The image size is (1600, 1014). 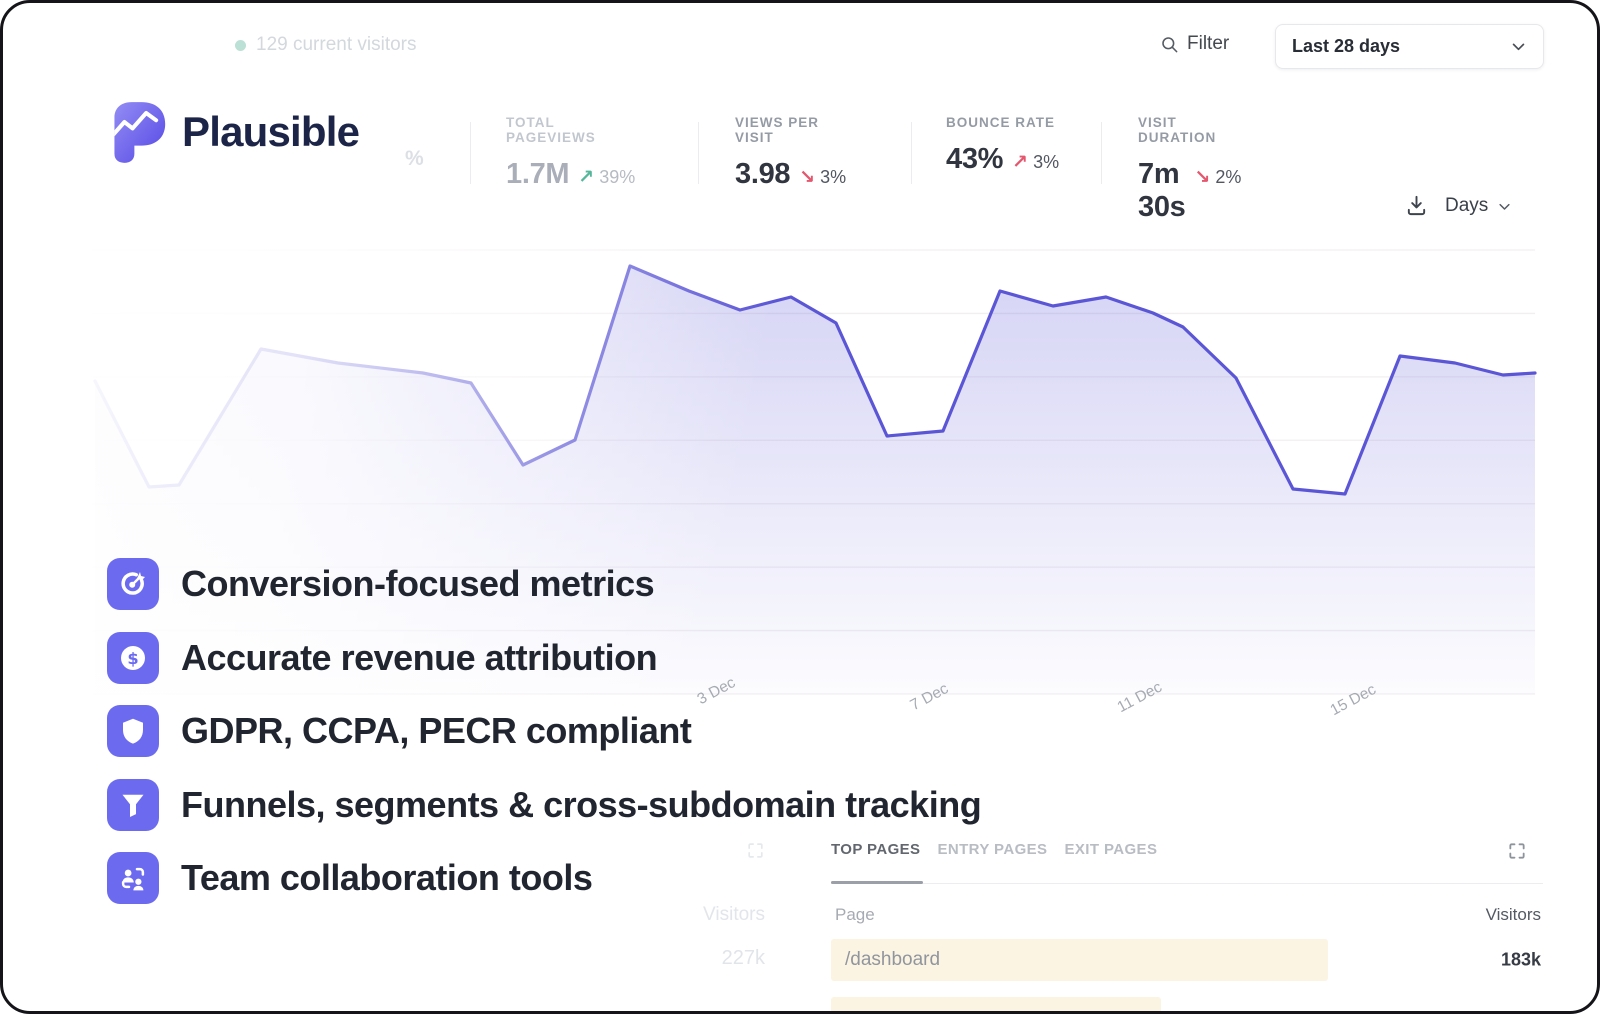 What do you see at coordinates (1187, 1004) in the screenshot?
I see `page-row-partial` at bounding box center [1187, 1004].